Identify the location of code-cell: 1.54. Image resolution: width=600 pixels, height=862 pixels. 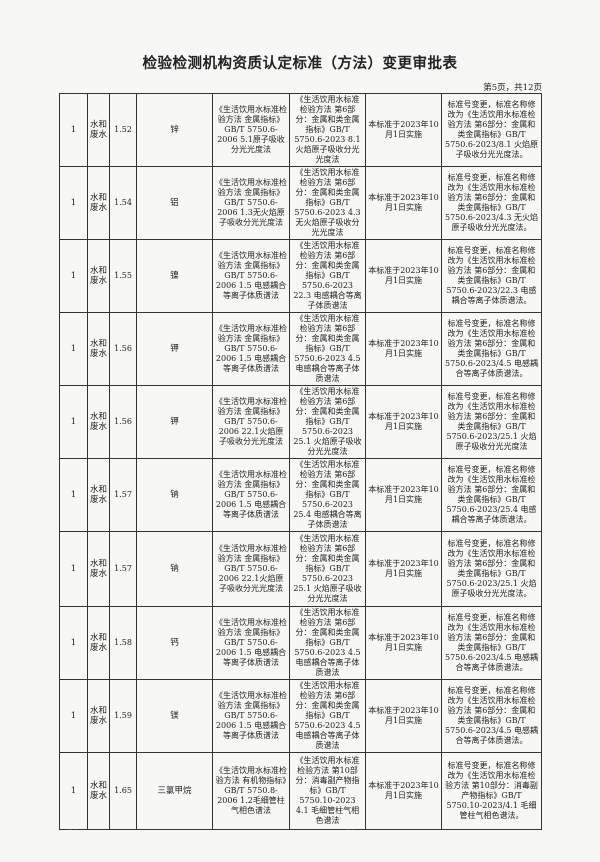
(123, 203).